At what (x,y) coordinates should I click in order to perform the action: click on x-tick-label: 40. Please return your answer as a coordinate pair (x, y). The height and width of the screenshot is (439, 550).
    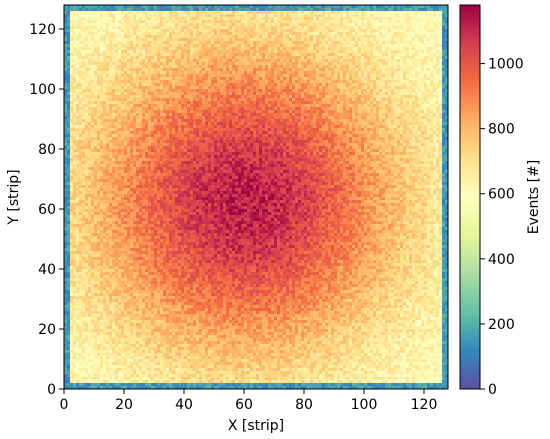
    Looking at the image, I should click on (184, 405).